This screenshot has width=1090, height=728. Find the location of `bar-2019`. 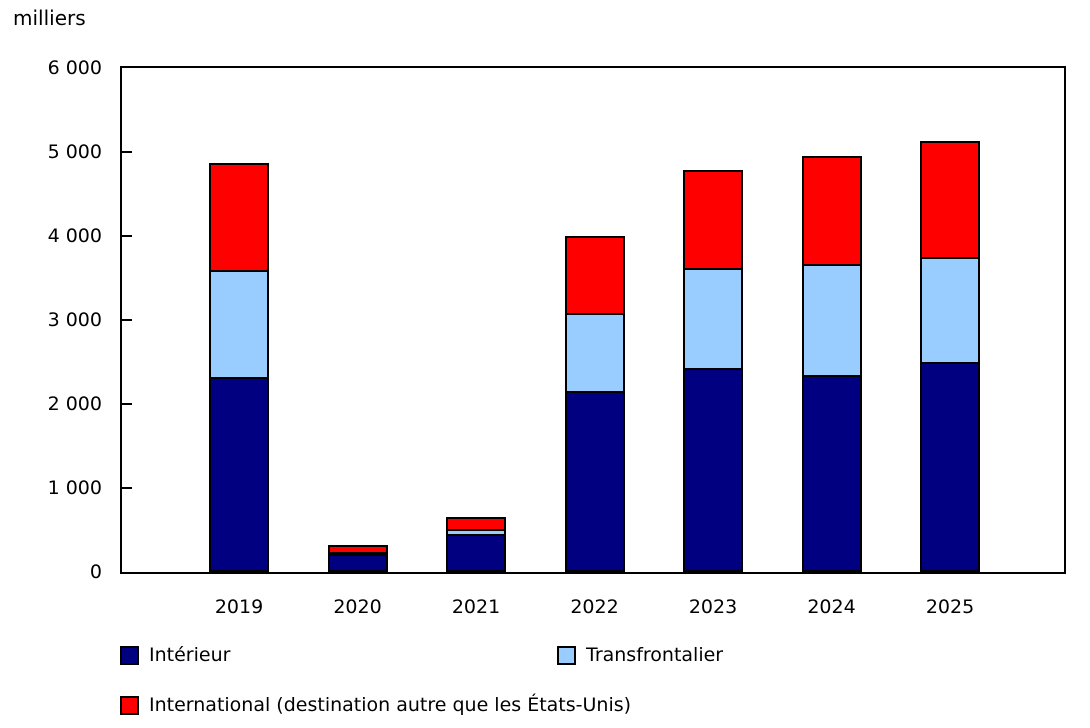

bar-2019 is located at coordinates (239, 367).